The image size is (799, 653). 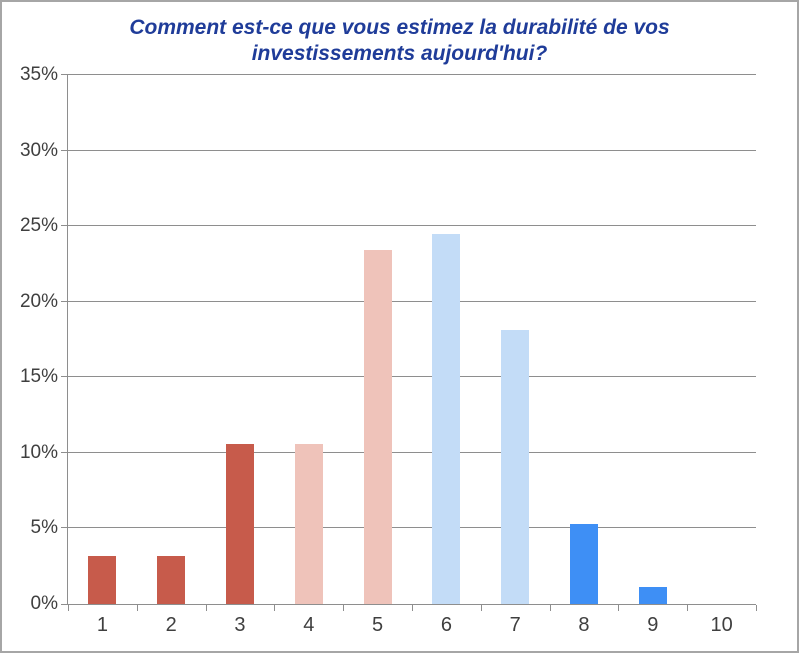 I want to click on y-axis-label: 30%, so click(x=38, y=150).